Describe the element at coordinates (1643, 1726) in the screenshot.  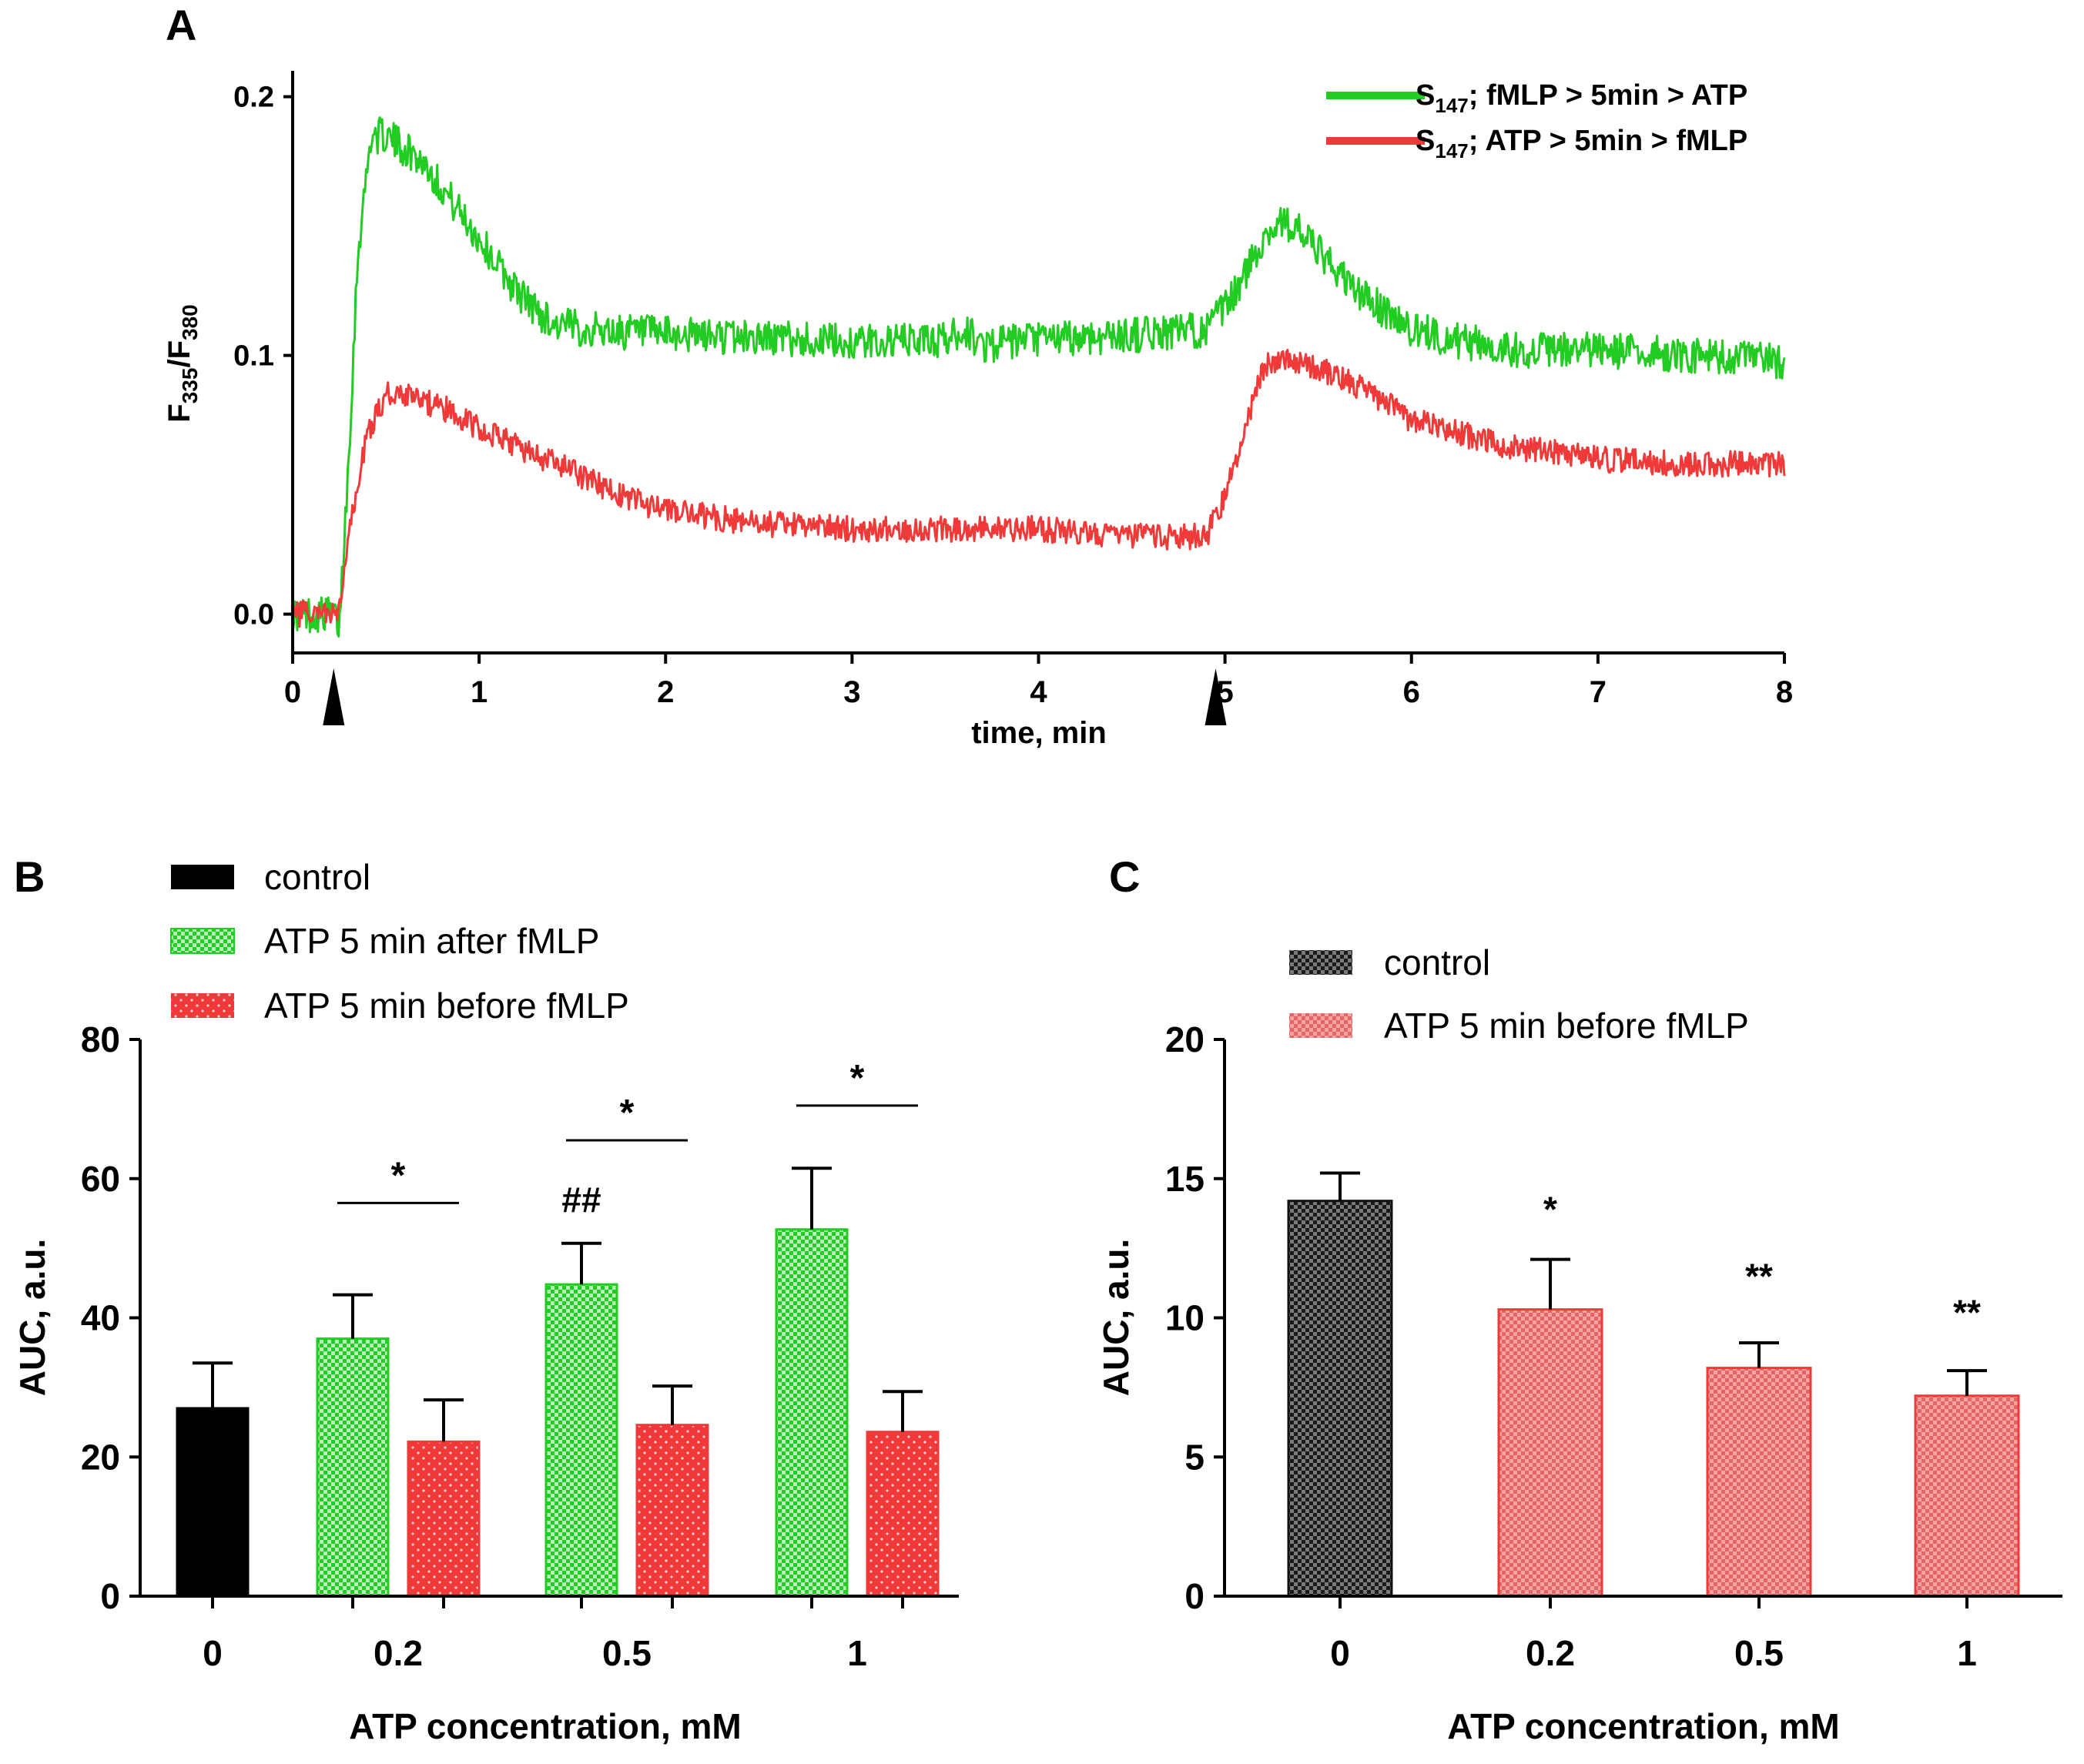
I see `panel-c-x-label: ATP concentration, mM` at that location.